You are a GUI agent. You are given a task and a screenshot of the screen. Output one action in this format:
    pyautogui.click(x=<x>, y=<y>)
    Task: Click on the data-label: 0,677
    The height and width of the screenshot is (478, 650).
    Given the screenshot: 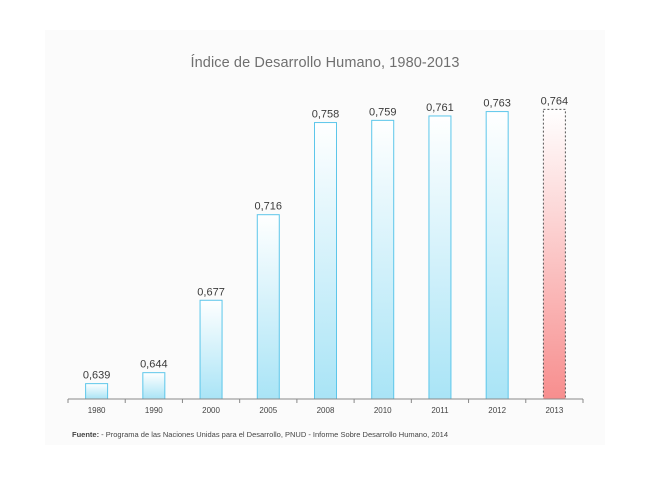 What is the action you would take?
    pyautogui.click(x=211, y=292)
    